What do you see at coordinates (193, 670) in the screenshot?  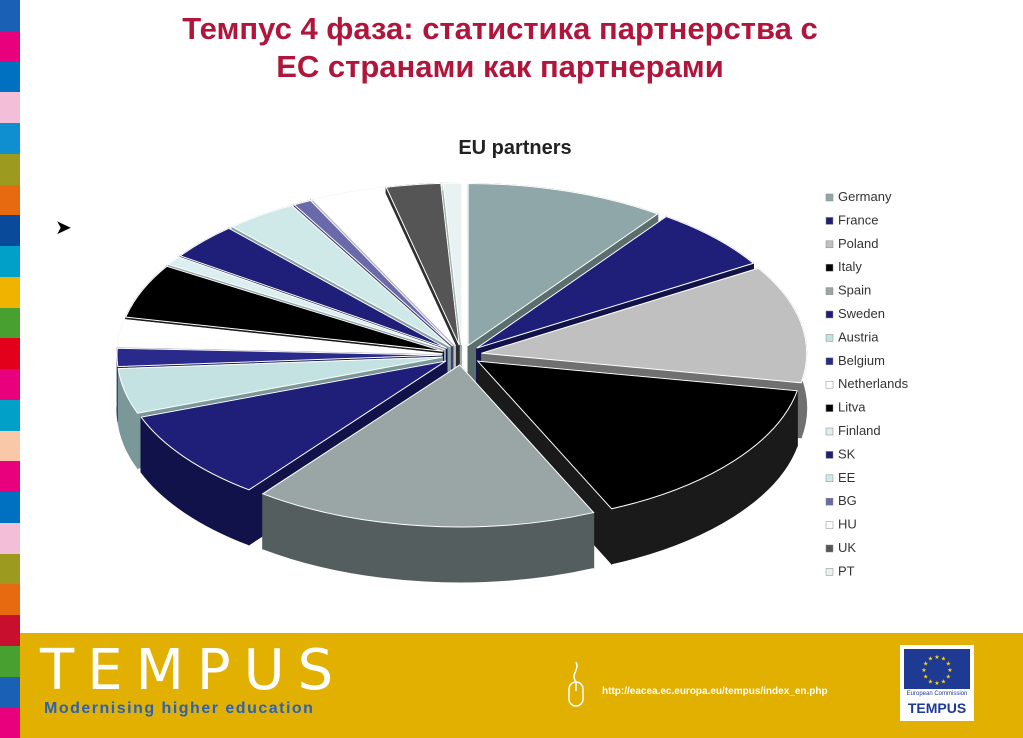 I see `tempus-logo: TEMPUS` at bounding box center [193, 670].